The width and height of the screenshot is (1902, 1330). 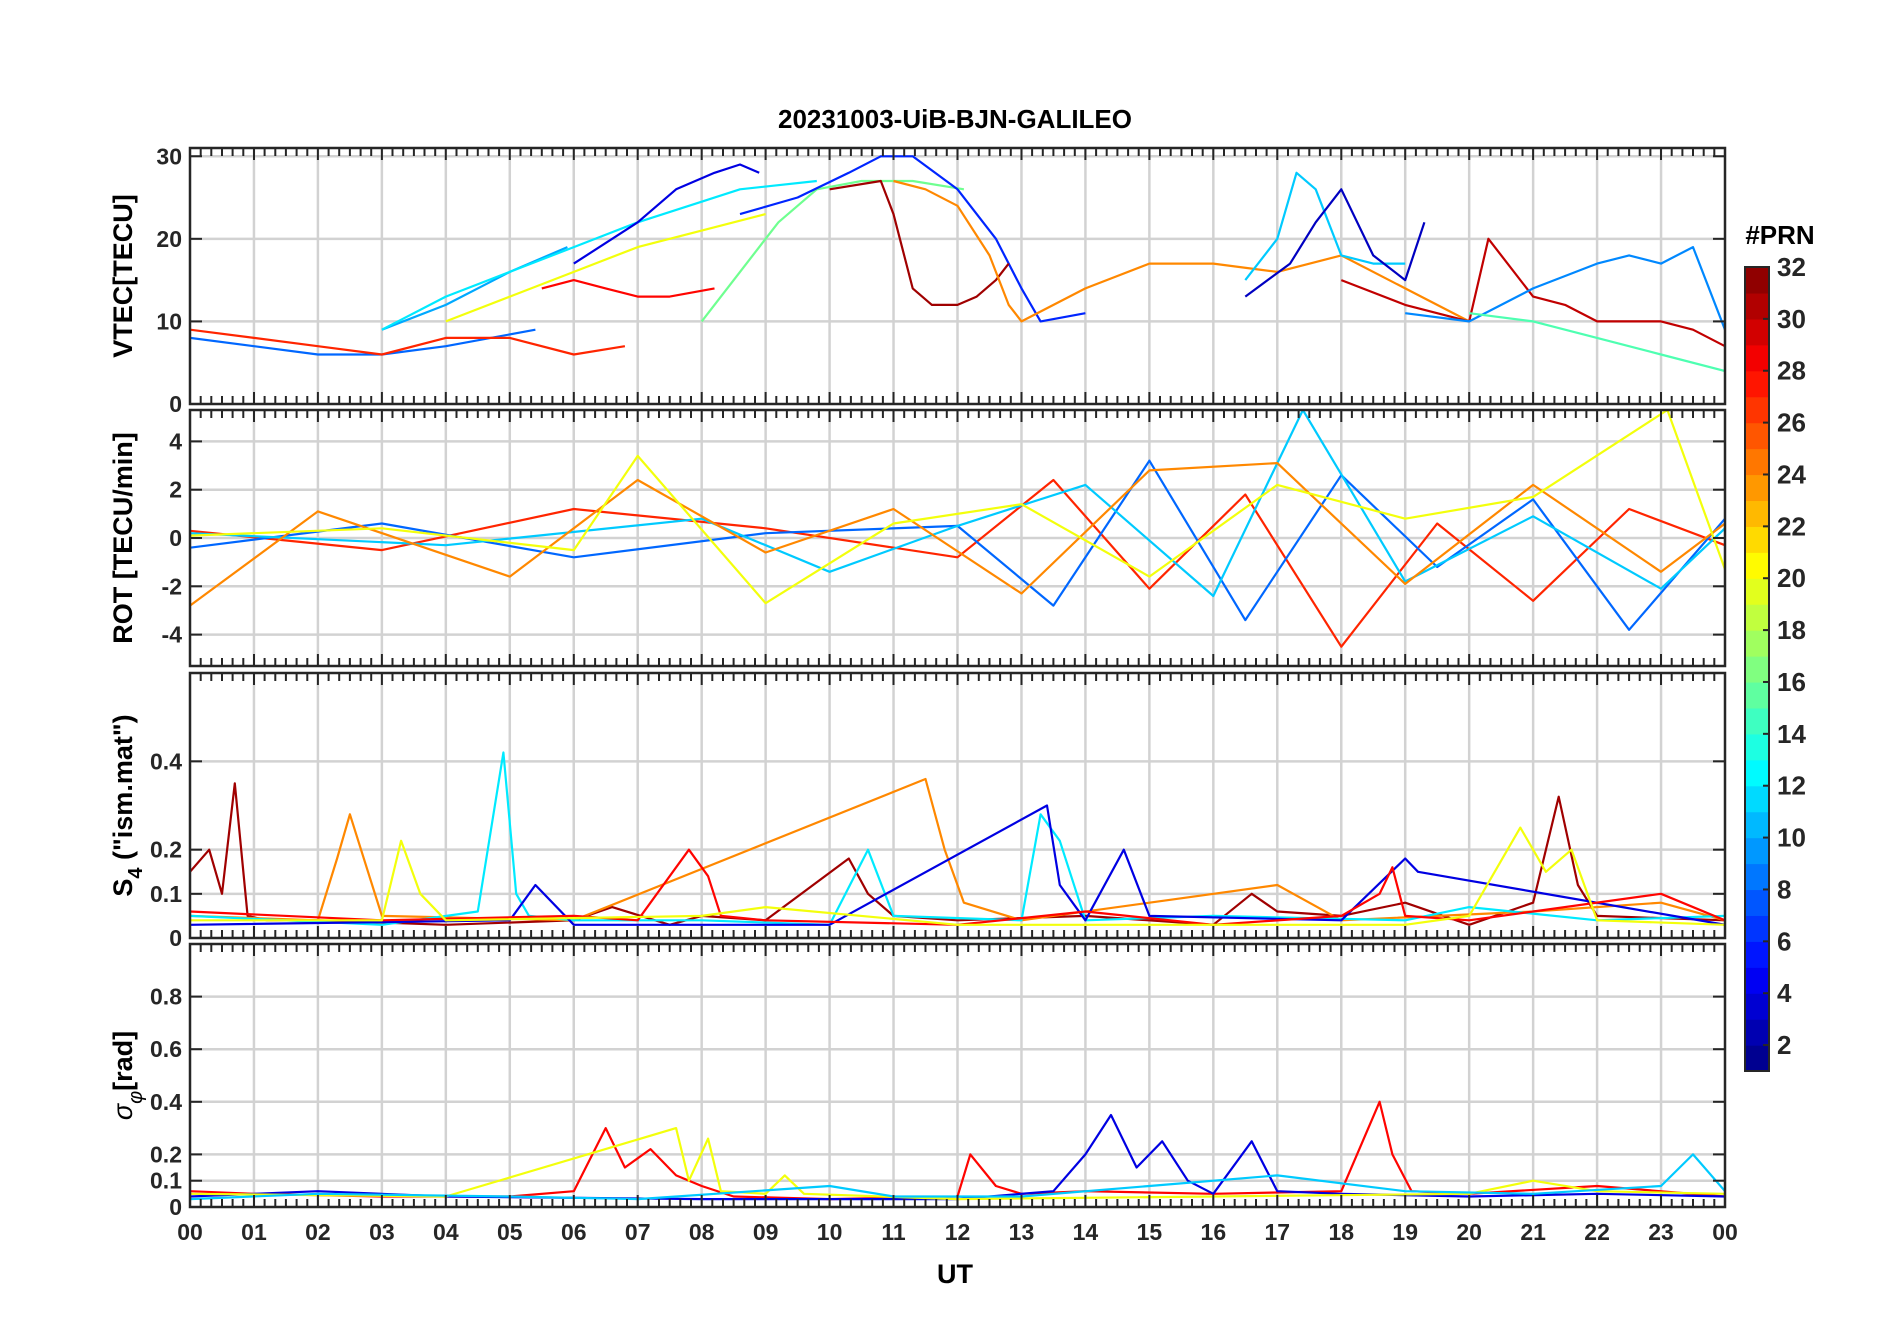 What do you see at coordinates (510, 1232) in the screenshot?
I see `x-tick-label: 05` at bounding box center [510, 1232].